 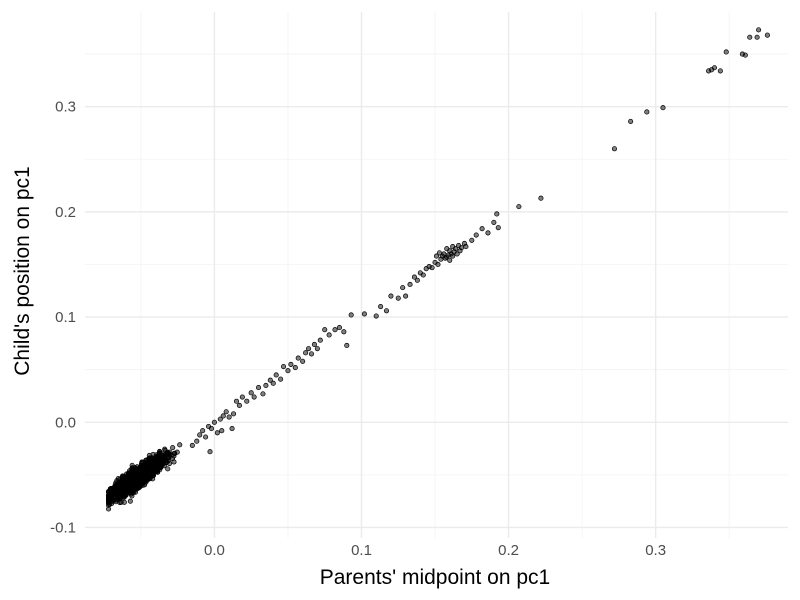 I want to click on y-axis-title: Child's position on pc1, so click(x=22, y=270).